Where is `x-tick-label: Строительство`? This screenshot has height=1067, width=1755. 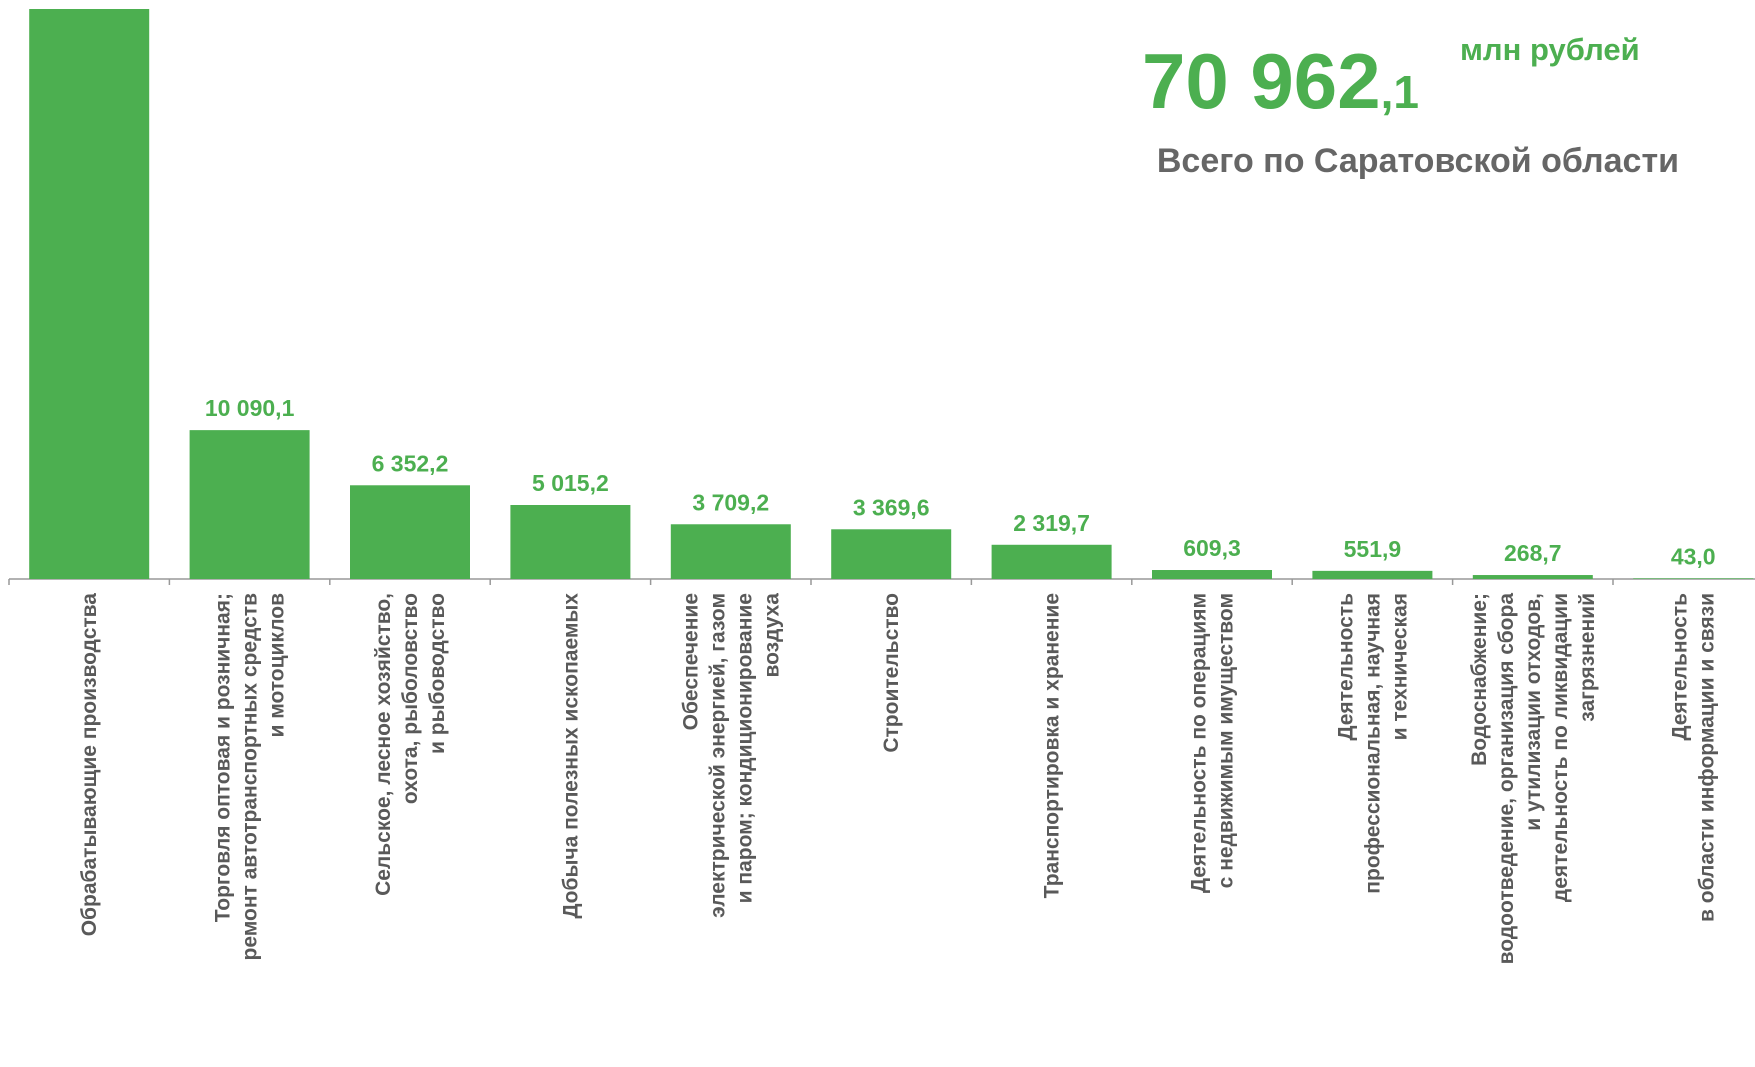
x-tick-label: Строительство is located at coordinates (891, 673).